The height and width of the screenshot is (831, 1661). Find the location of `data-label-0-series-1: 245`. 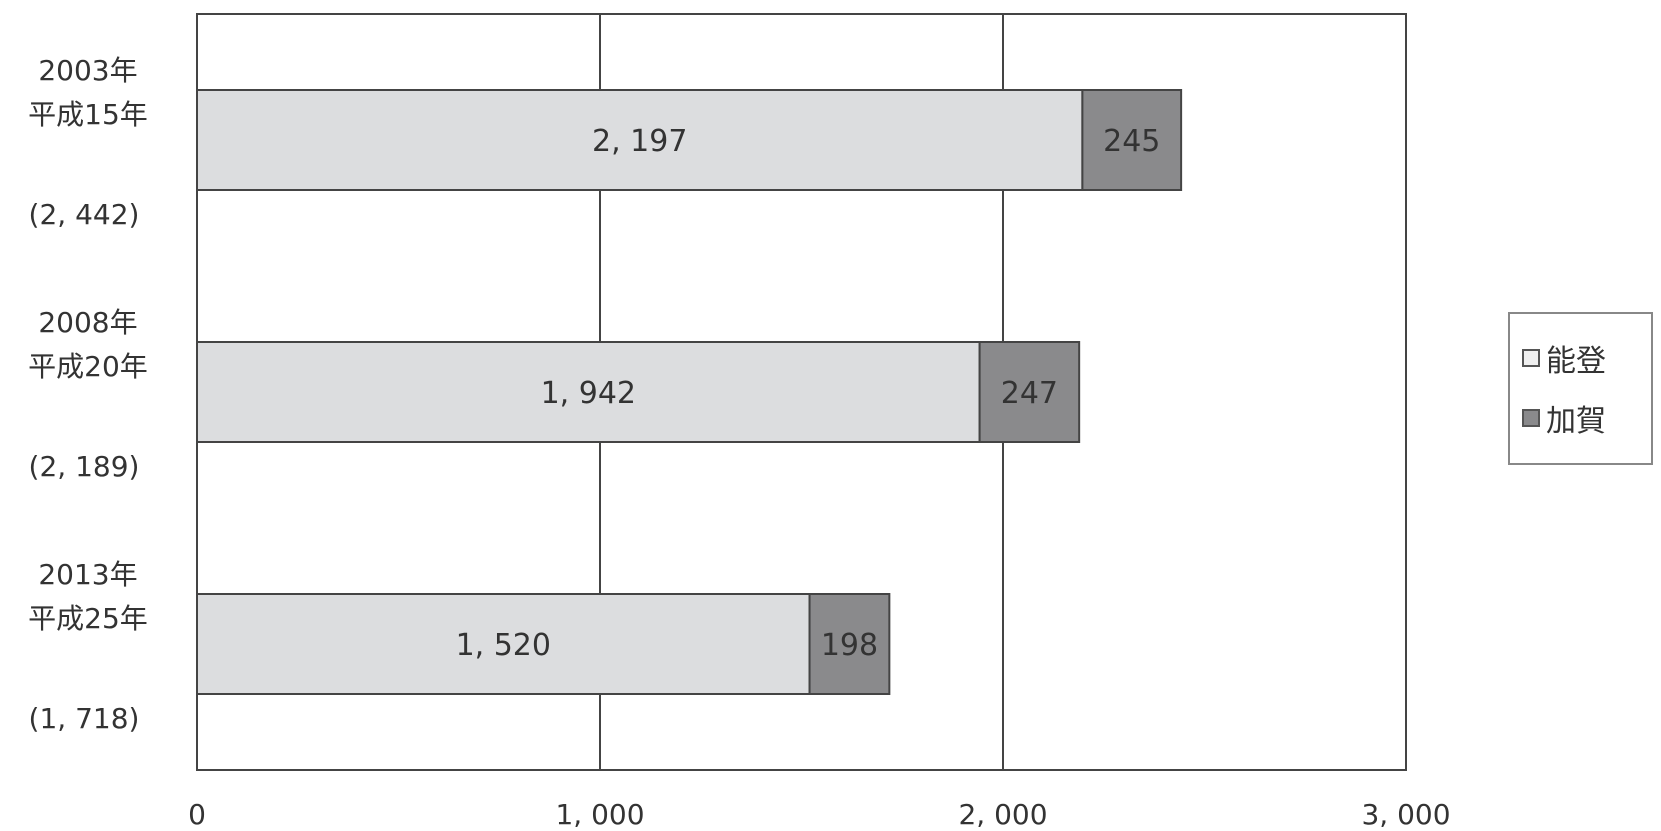

data-label-0-series-1: 245 is located at coordinates (1131, 141).